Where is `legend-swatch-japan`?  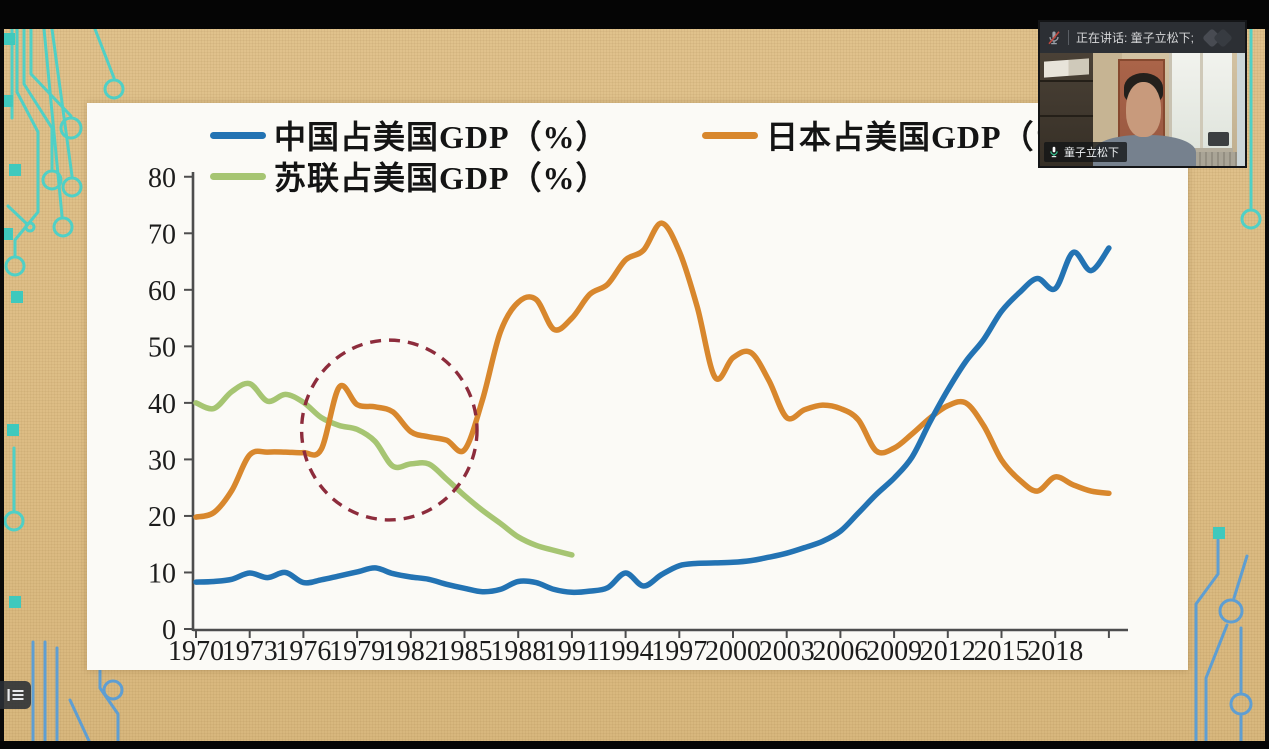
legend-swatch-japan is located at coordinates (730, 135).